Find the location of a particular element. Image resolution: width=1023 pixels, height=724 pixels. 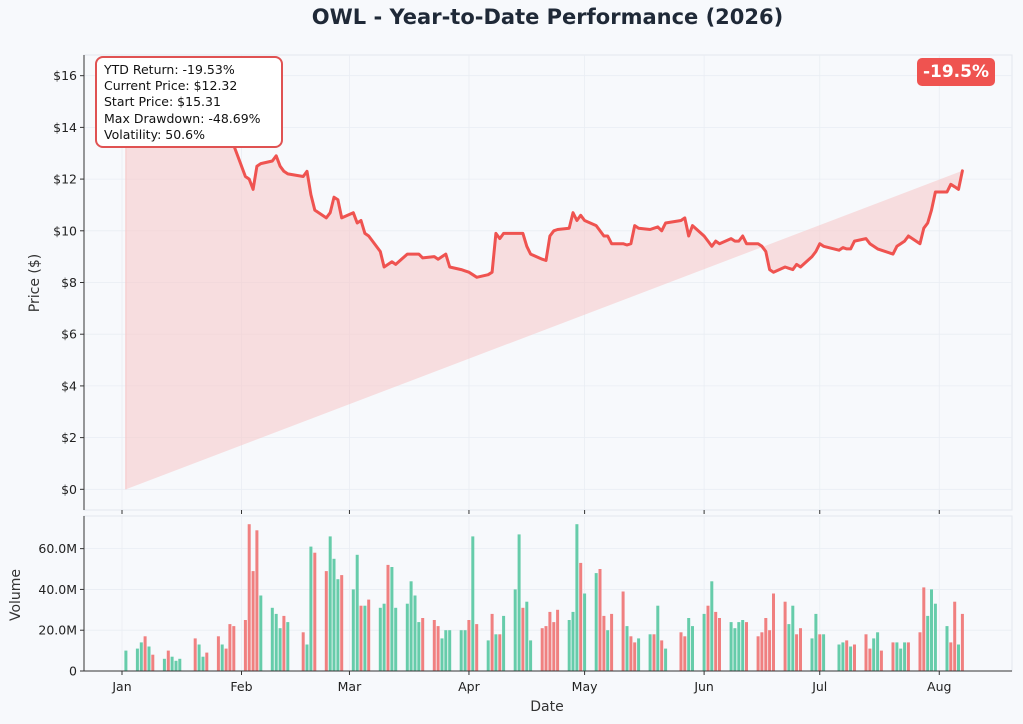

stat-current-price: Current Price: $12.32 is located at coordinates (171, 86).